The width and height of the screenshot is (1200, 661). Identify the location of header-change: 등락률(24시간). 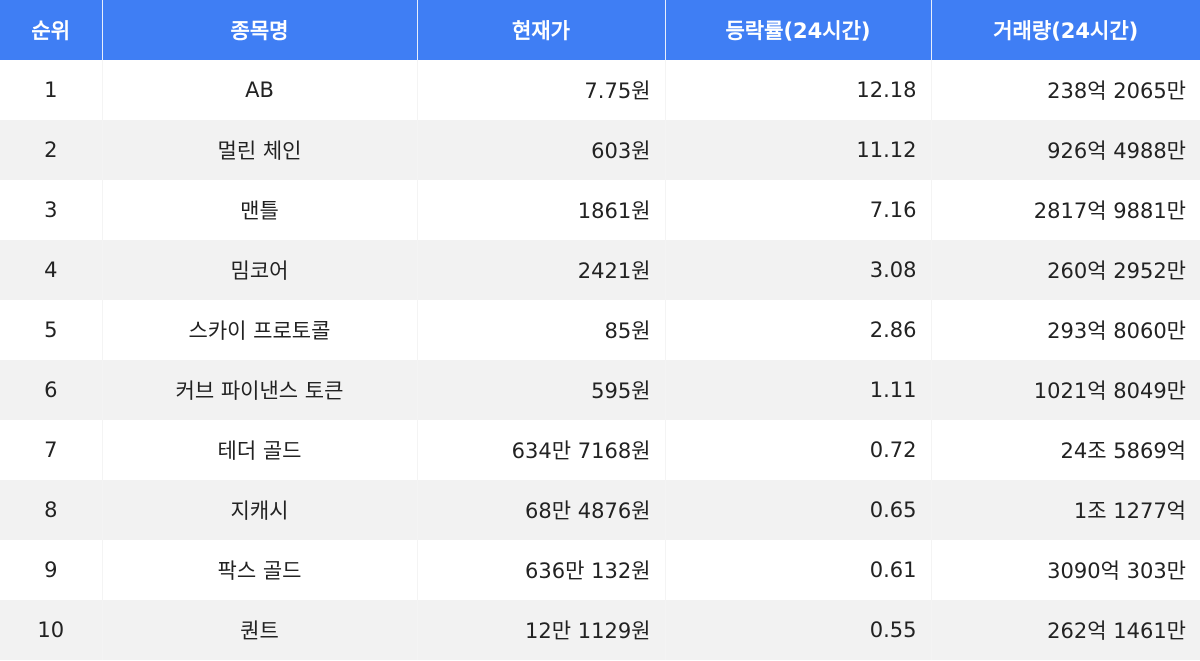
(798, 30).